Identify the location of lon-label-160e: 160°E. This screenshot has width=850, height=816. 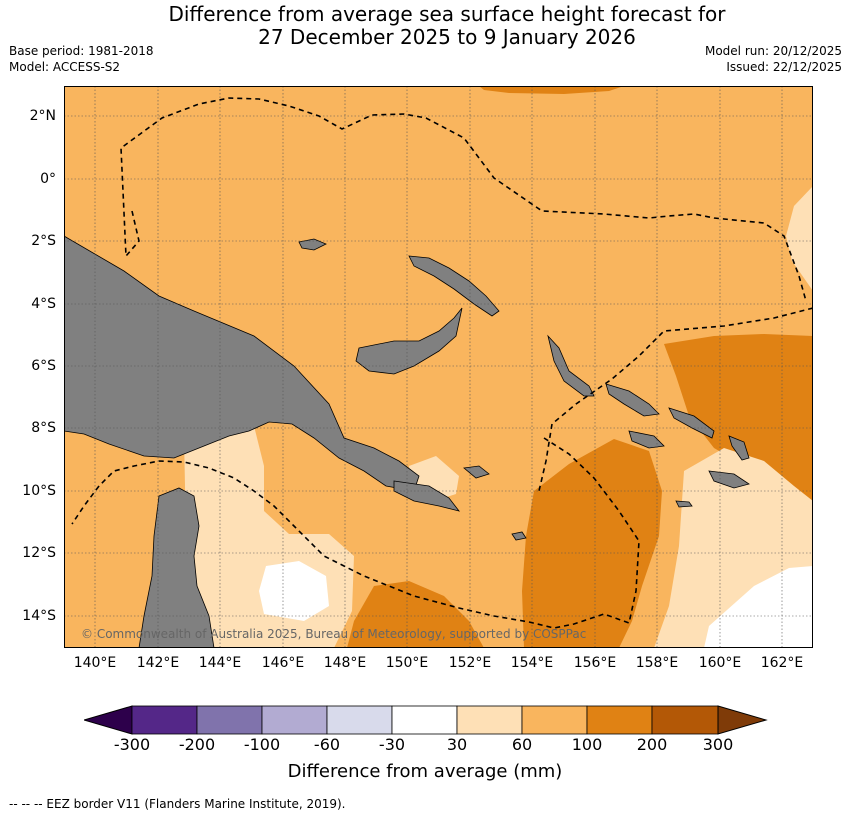
(720, 663).